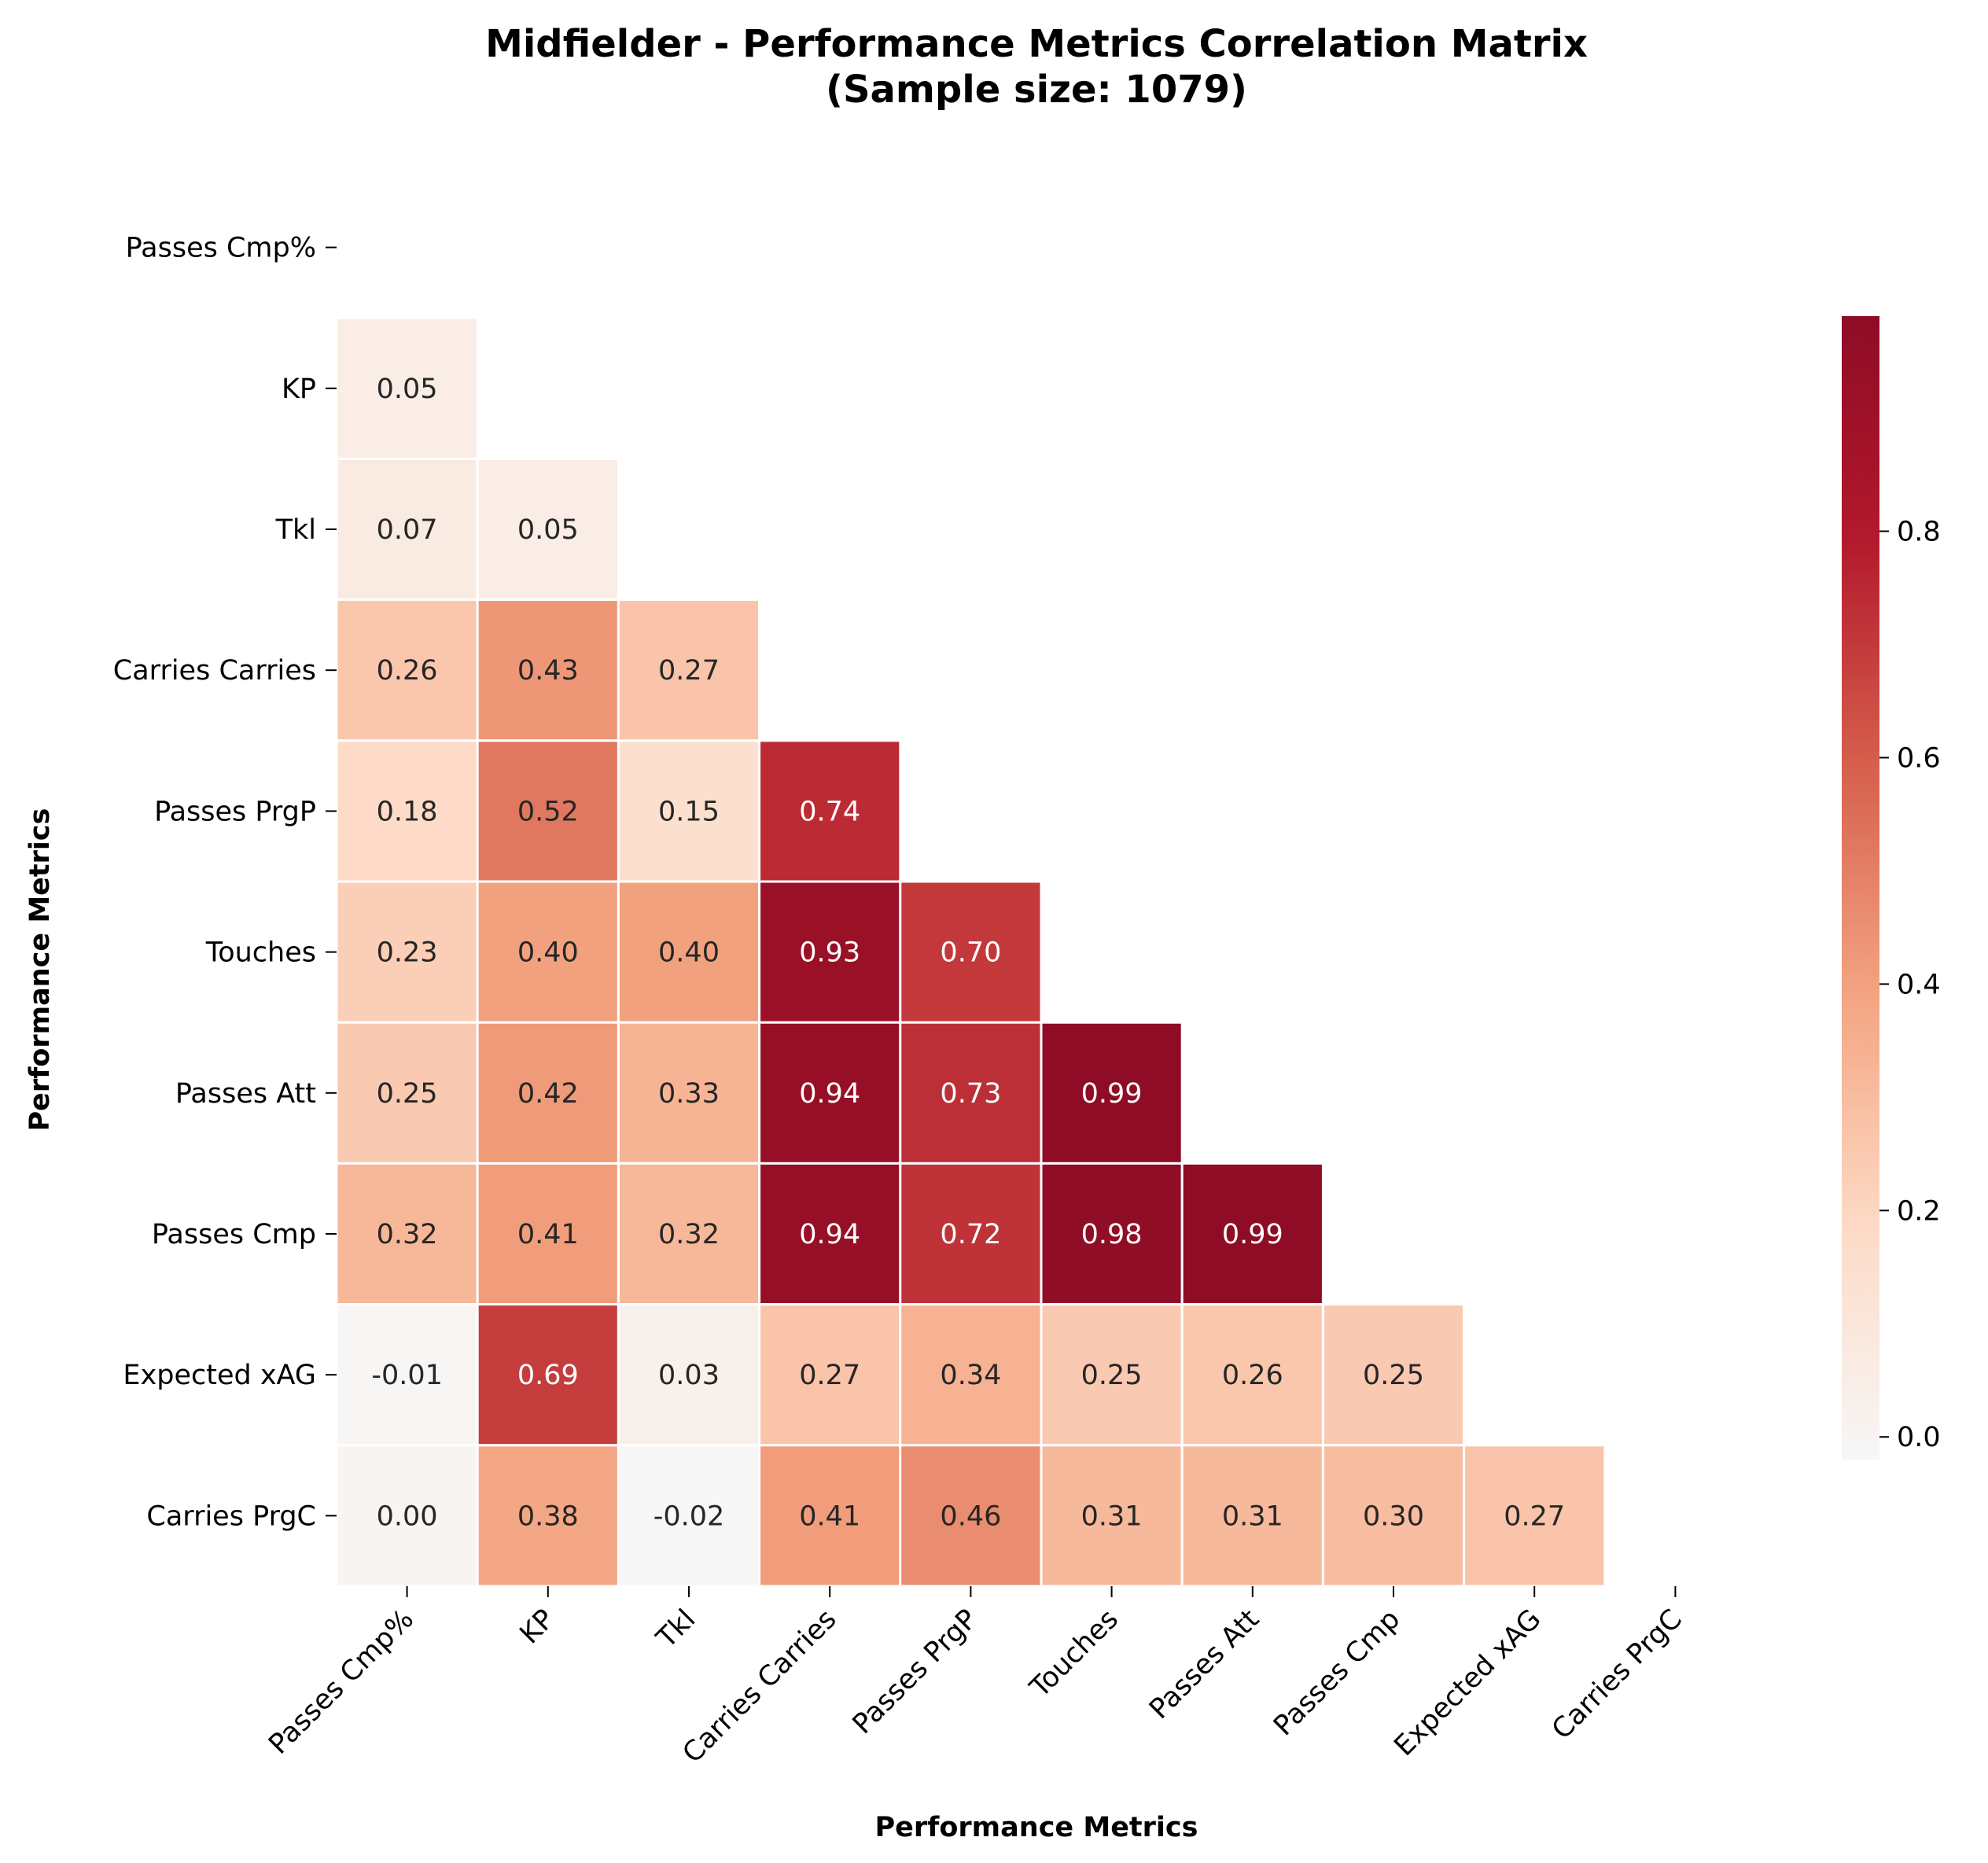 Image resolution: width=1988 pixels, height=1863 pixels. I want to click on colorbar-tick-label: 0.8, so click(1919, 532).